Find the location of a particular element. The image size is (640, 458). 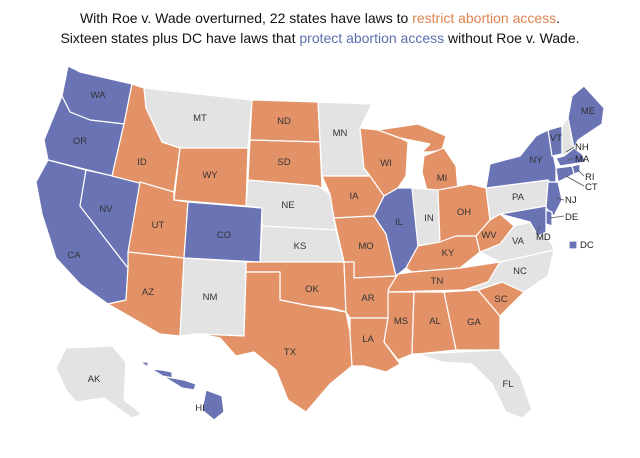

label-ok: OK is located at coordinates (312, 289).